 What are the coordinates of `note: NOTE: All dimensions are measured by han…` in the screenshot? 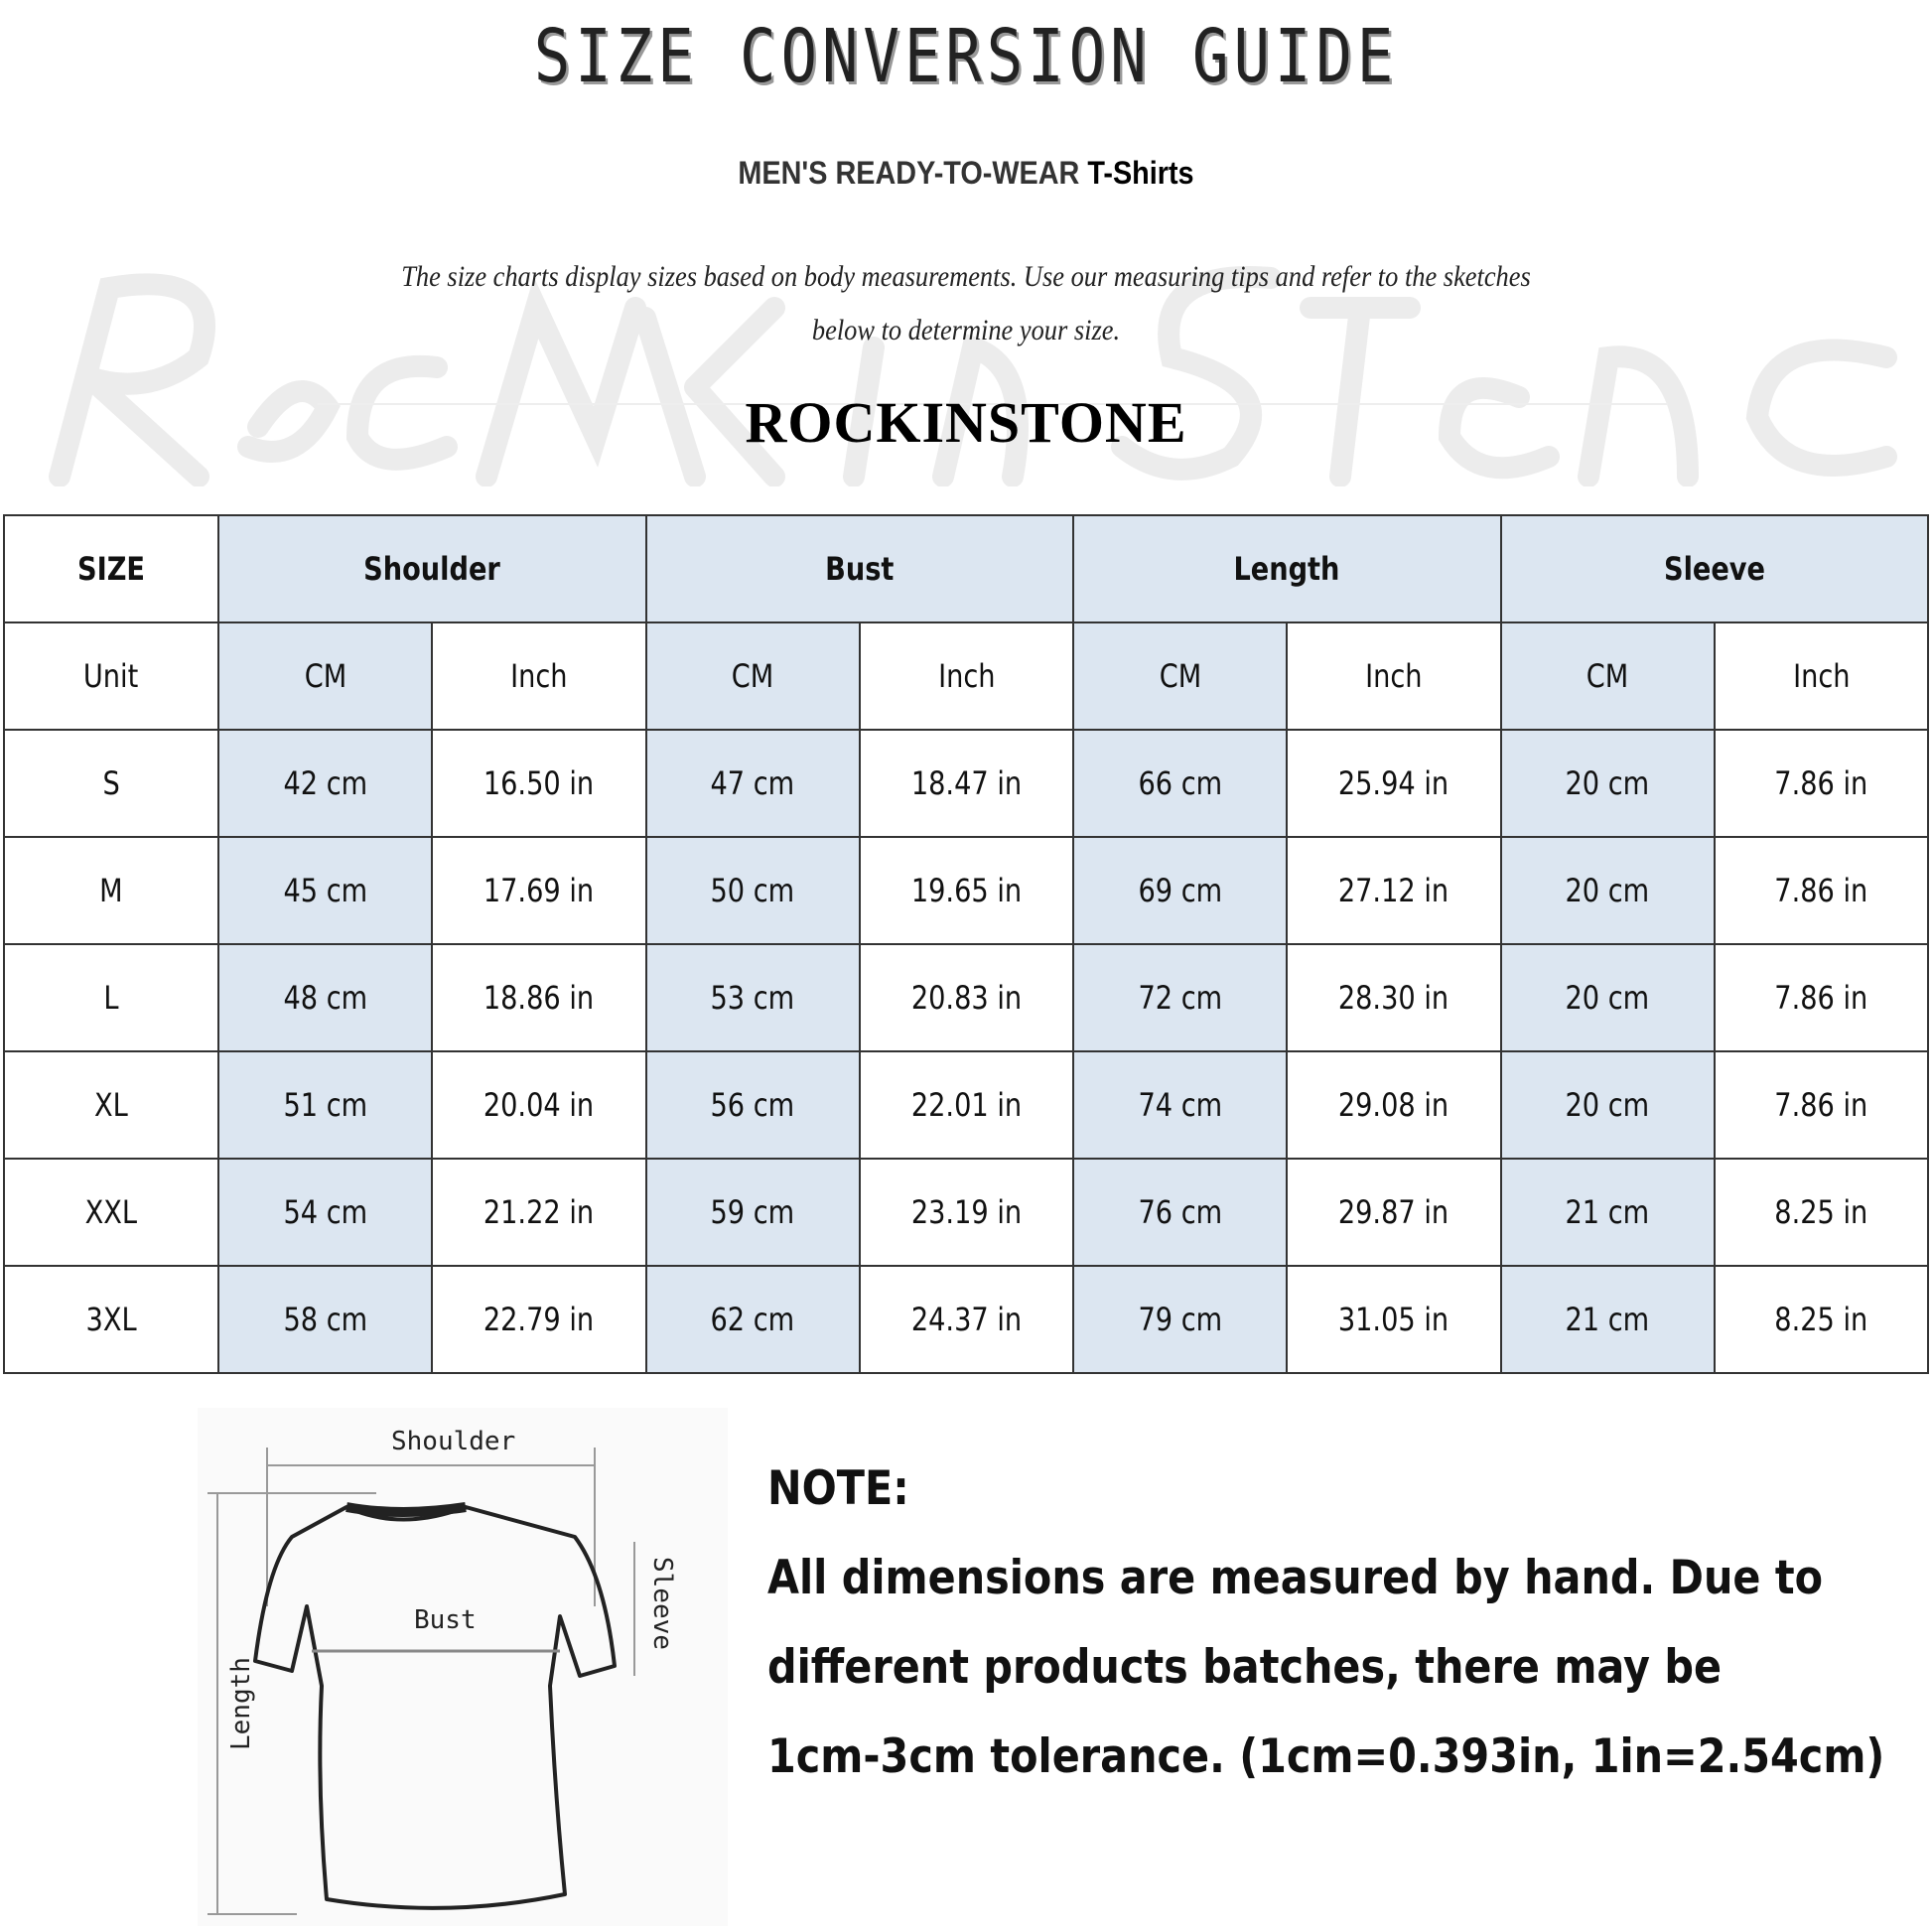 It's located at (1343, 1624).